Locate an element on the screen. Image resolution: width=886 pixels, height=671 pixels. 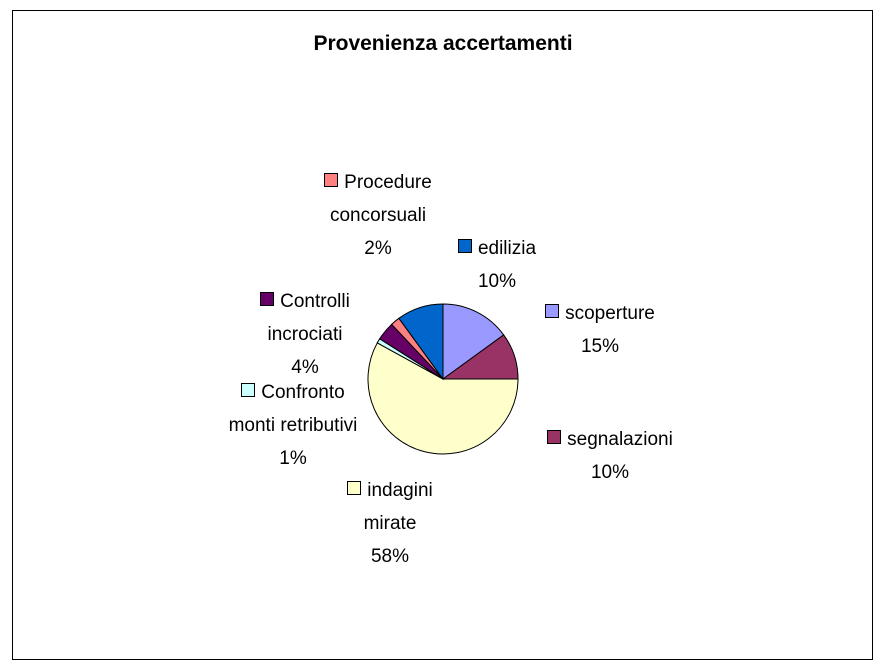
slice-label: segnalazioni 10% is located at coordinates (610, 456).